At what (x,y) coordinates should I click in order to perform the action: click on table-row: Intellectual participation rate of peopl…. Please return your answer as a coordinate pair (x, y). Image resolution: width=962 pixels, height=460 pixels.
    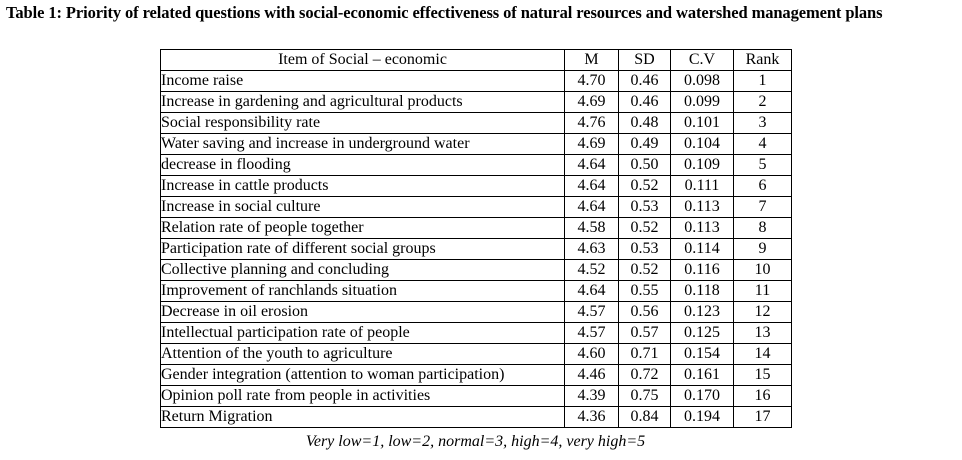
    Looking at the image, I should click on (476, 333).